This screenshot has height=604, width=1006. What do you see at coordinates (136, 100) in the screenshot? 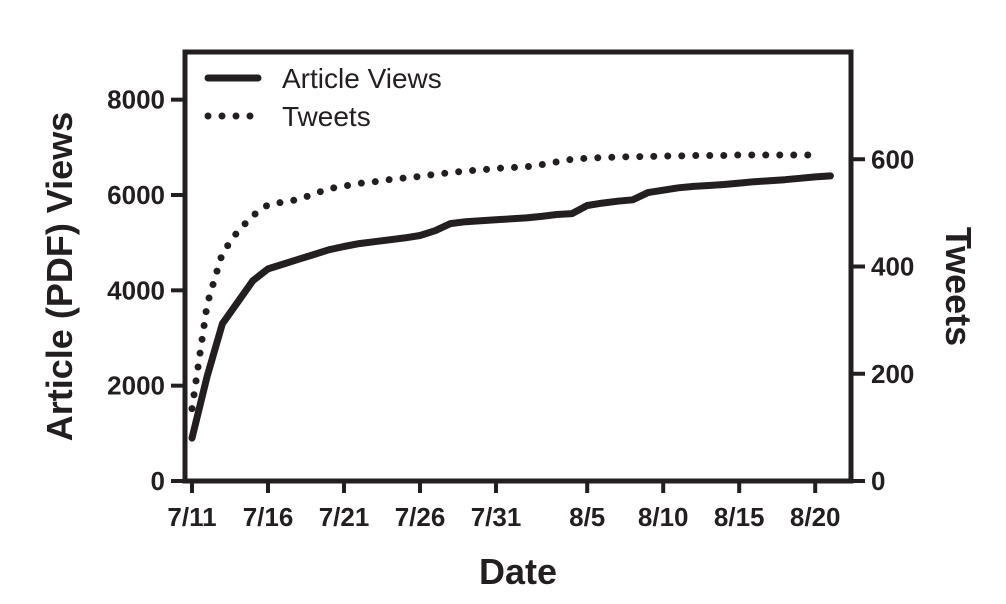
I see `left-y-tick-label: 8000` at bounding box center [136, 100].